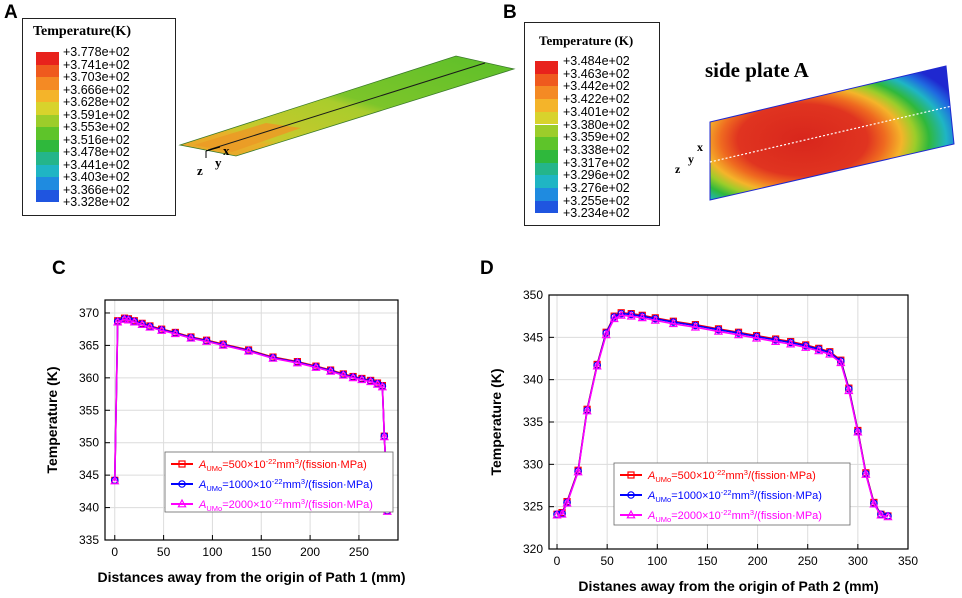 The image size is (962, 598). I want to click on legend-text-part: 3, so click(746, 472).